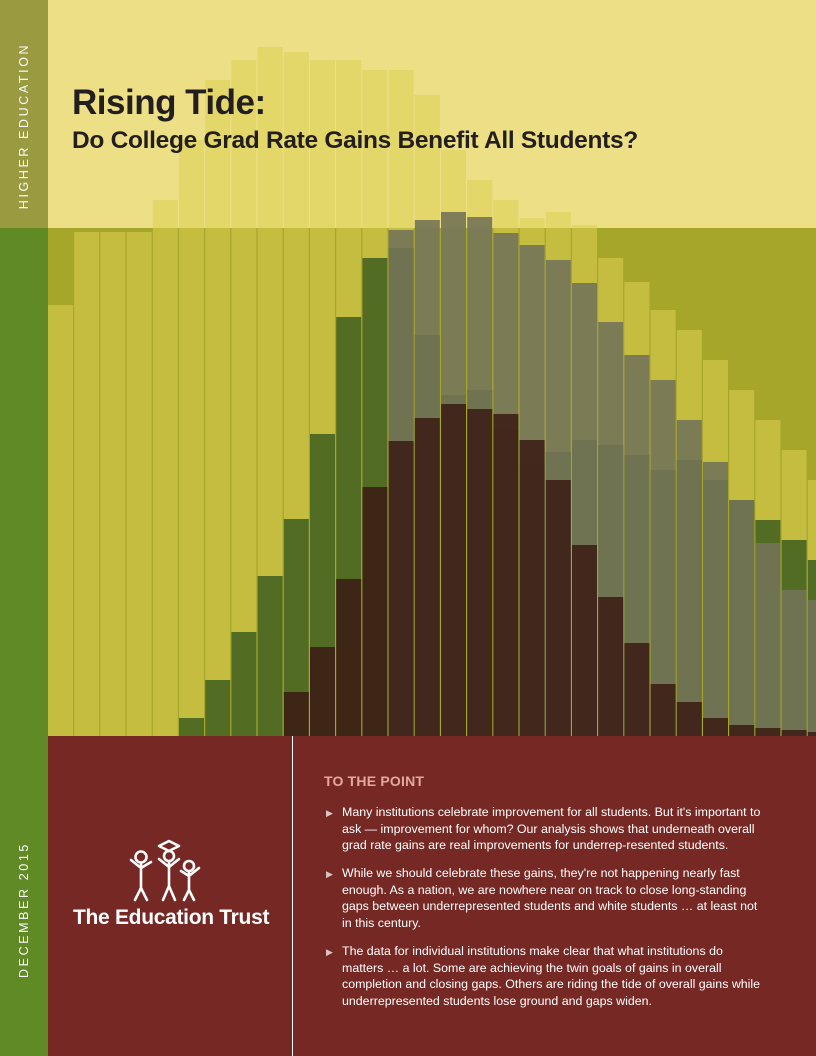  I want to click on education-trust-logo-icon, so click(165, 870).